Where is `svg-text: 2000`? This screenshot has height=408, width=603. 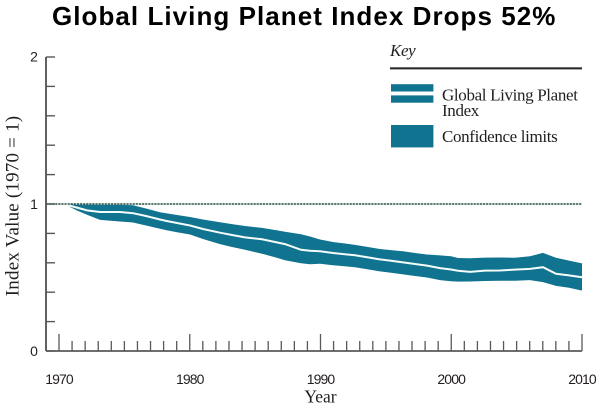 svg-text: 2000 is located at coordinates (451, 379).